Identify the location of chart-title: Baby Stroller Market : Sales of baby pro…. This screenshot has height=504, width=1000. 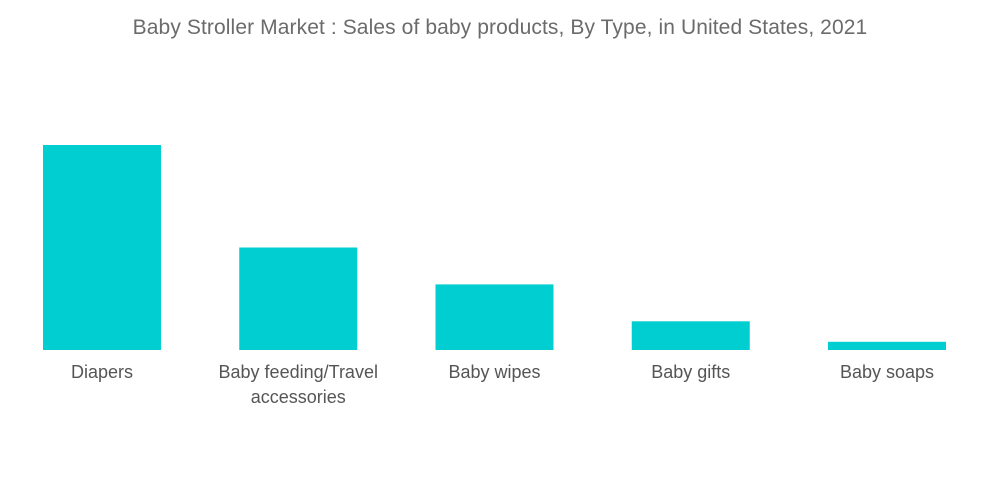
(500, 27).